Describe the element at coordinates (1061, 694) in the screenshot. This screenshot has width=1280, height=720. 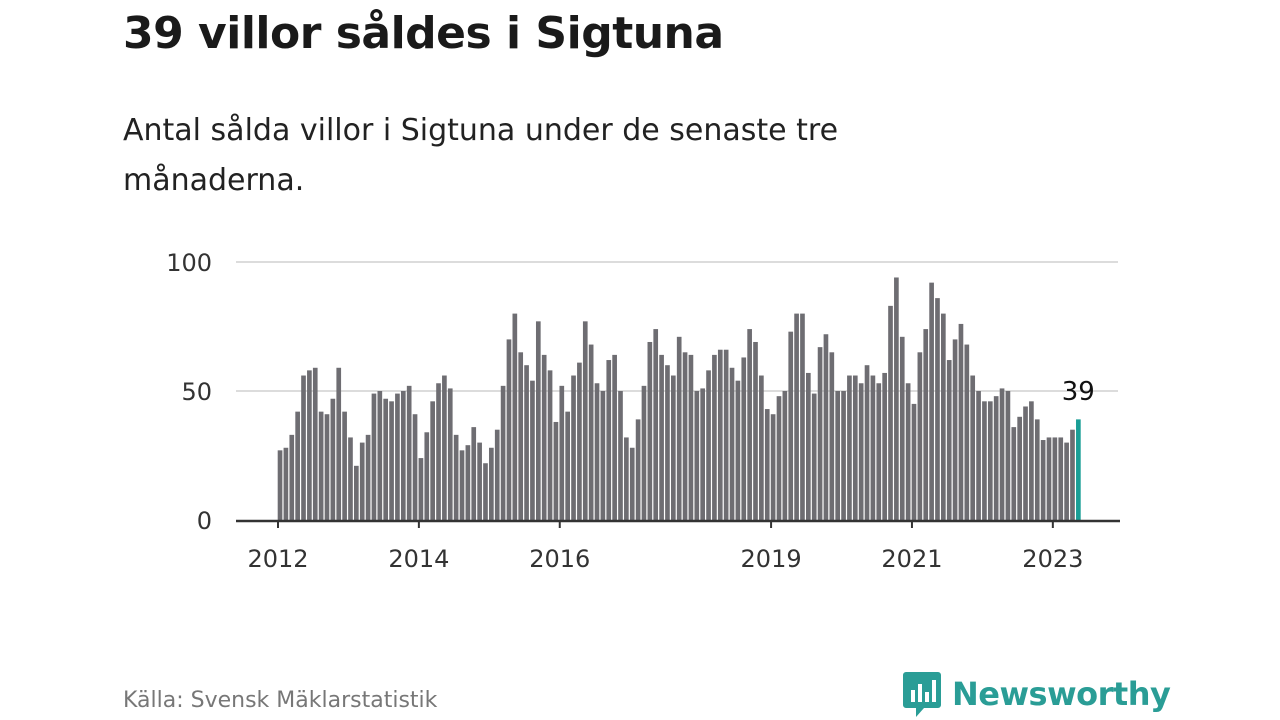
I see `brand-name: Newsworthy` at that location.